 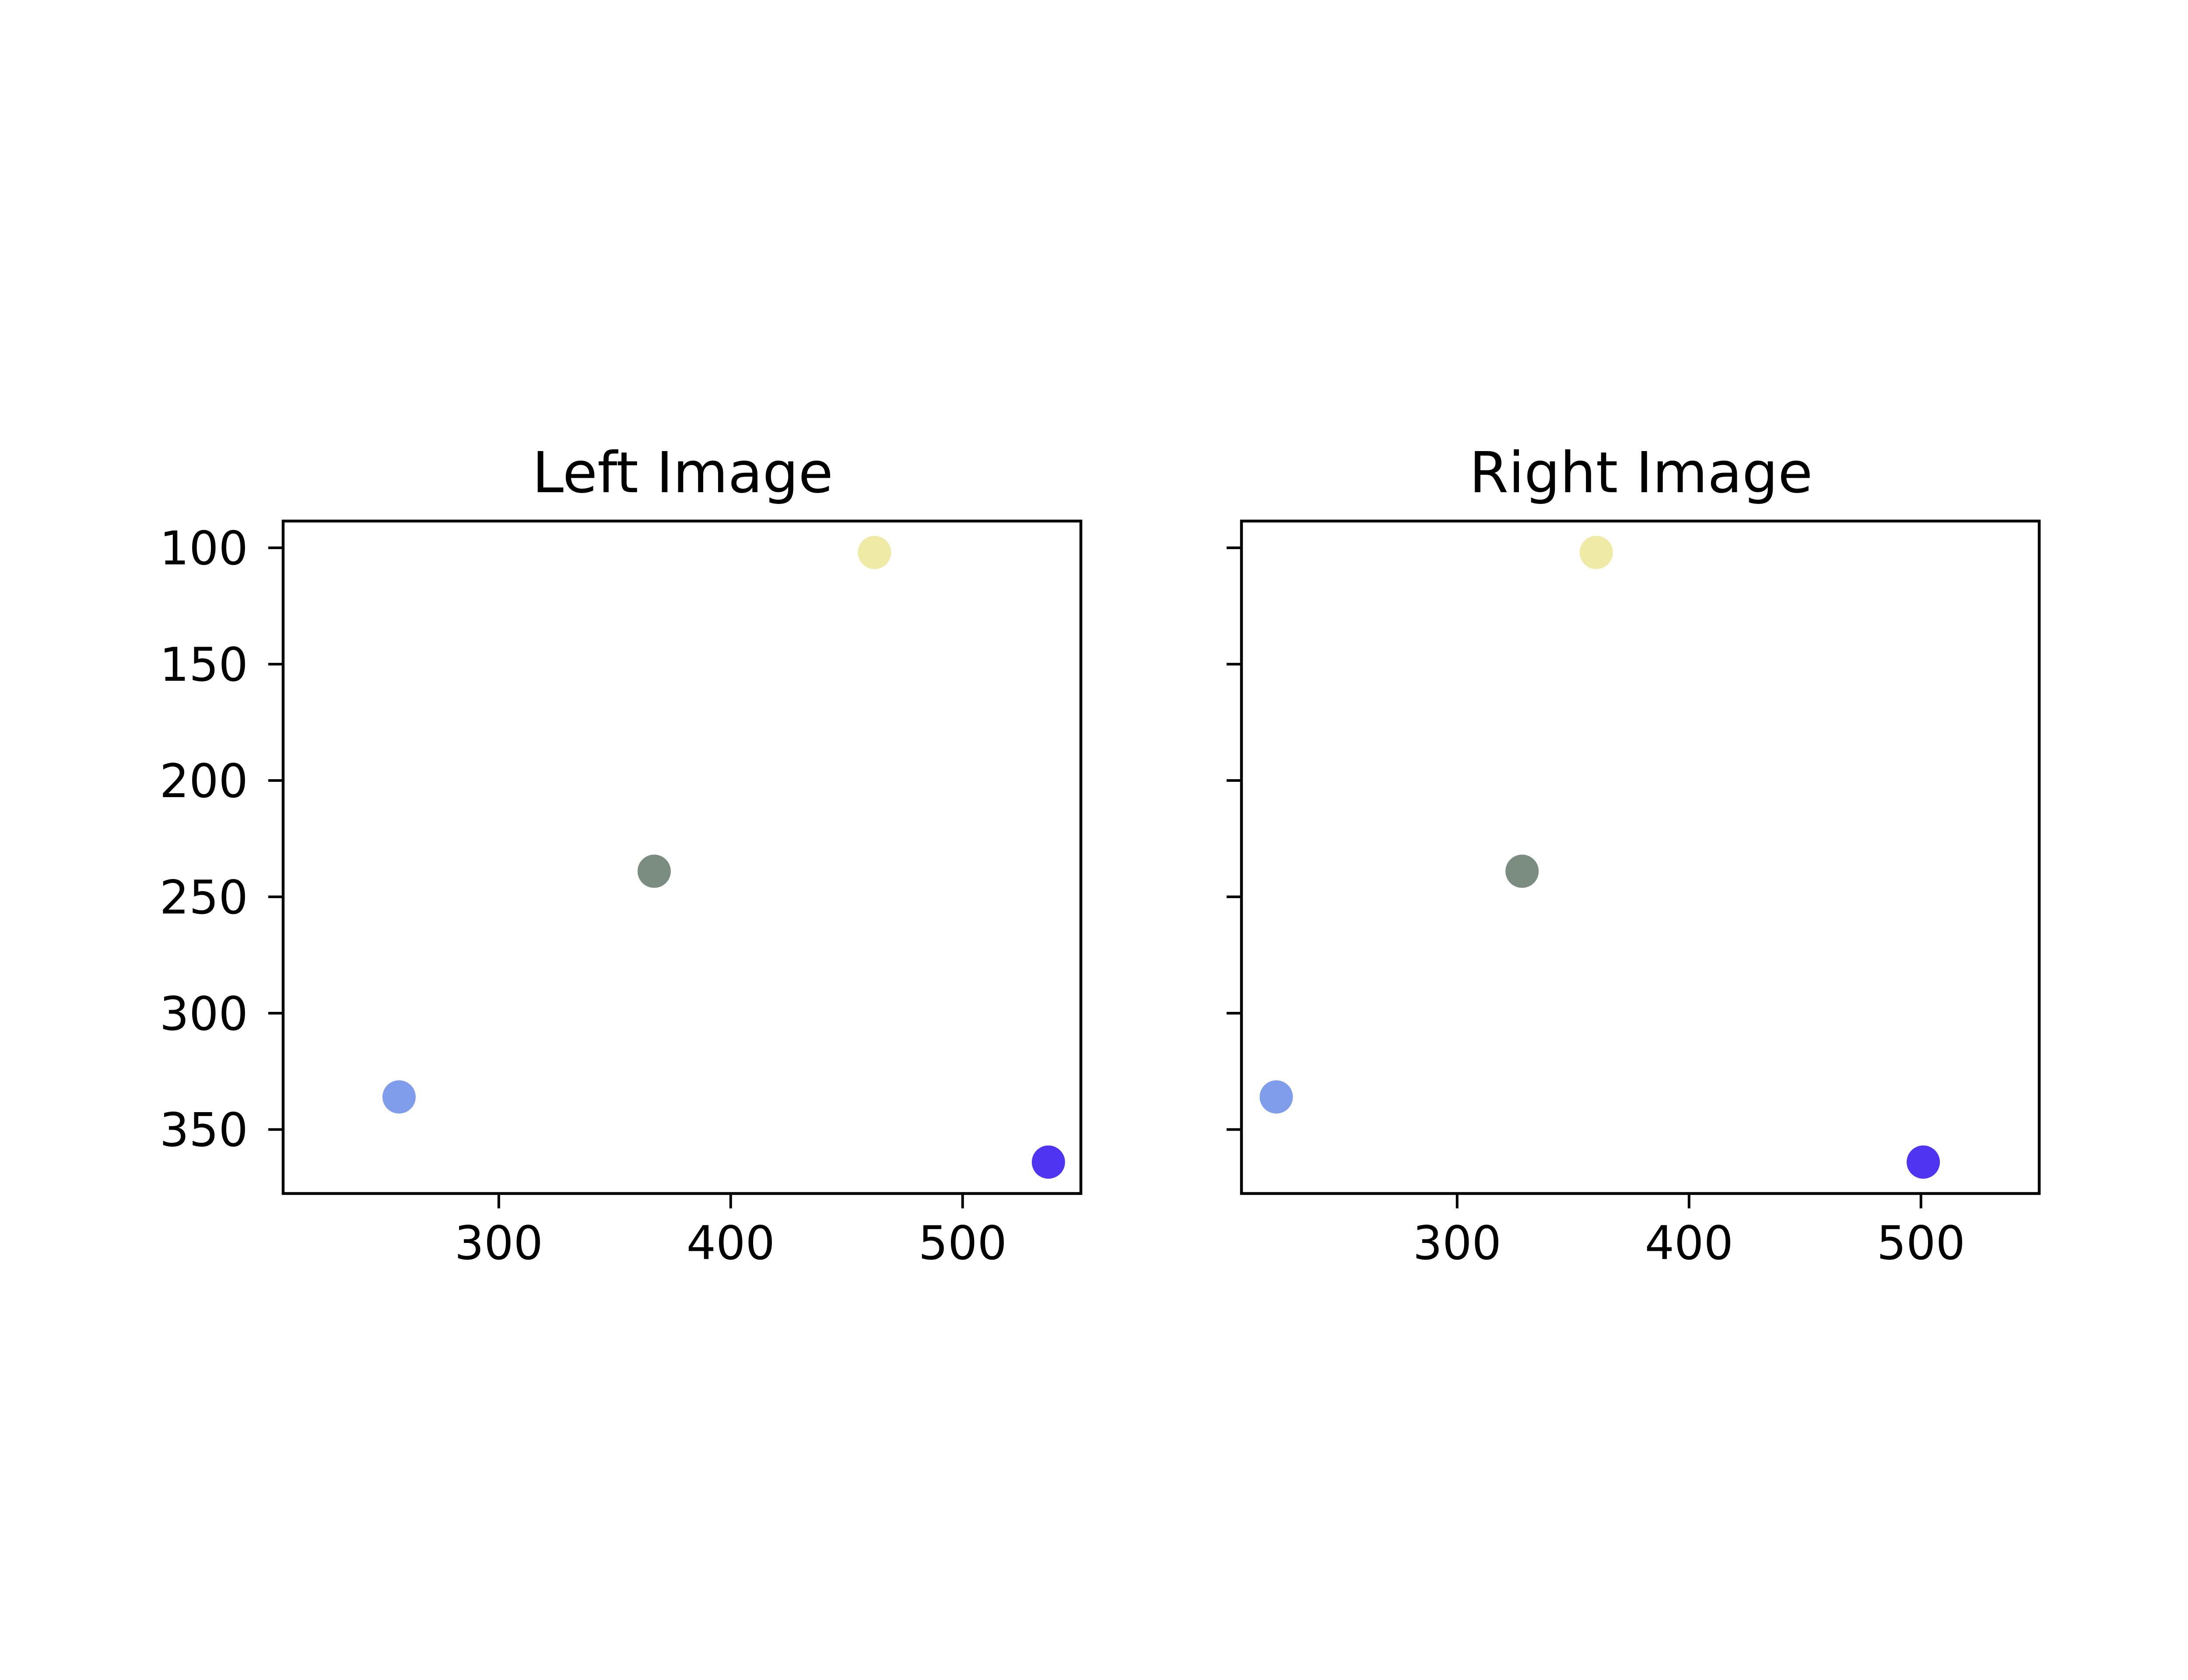 I want to click on left-y-tick-label: 200, so click(x=204, y=781).